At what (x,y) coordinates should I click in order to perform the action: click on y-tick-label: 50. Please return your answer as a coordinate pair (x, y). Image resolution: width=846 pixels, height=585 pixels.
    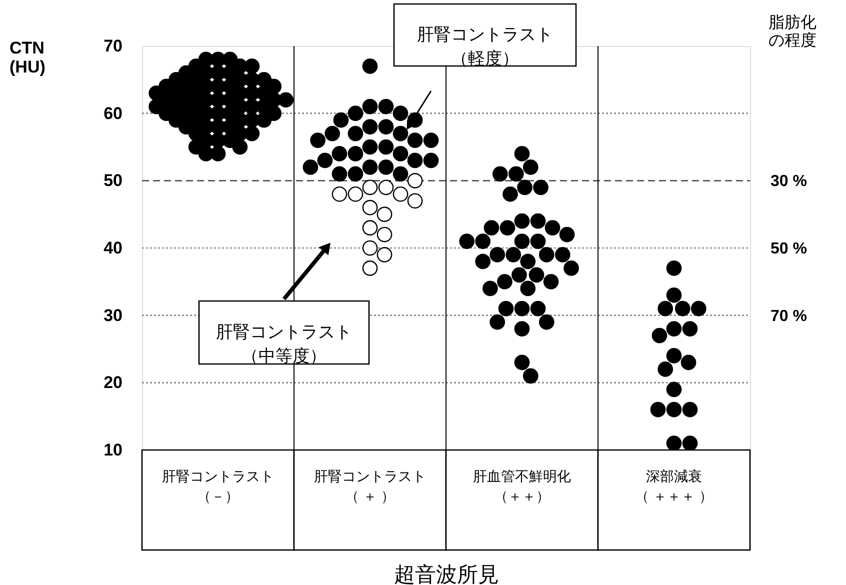
    Looking at the image, I should click on (113, 180).